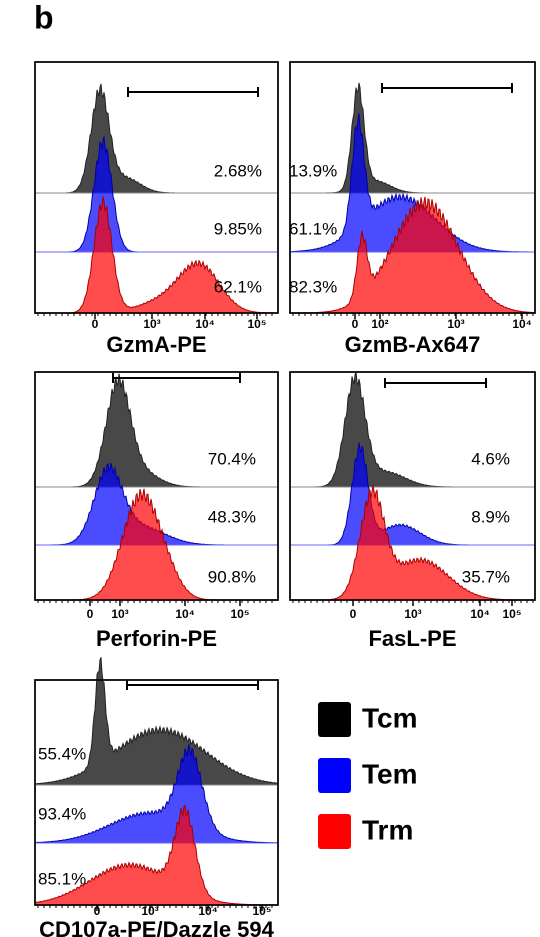  What do you see at coordinates (62, 878) in the screenshot?
I see `percentage: 85.1%` at bounding box center [62, 878].